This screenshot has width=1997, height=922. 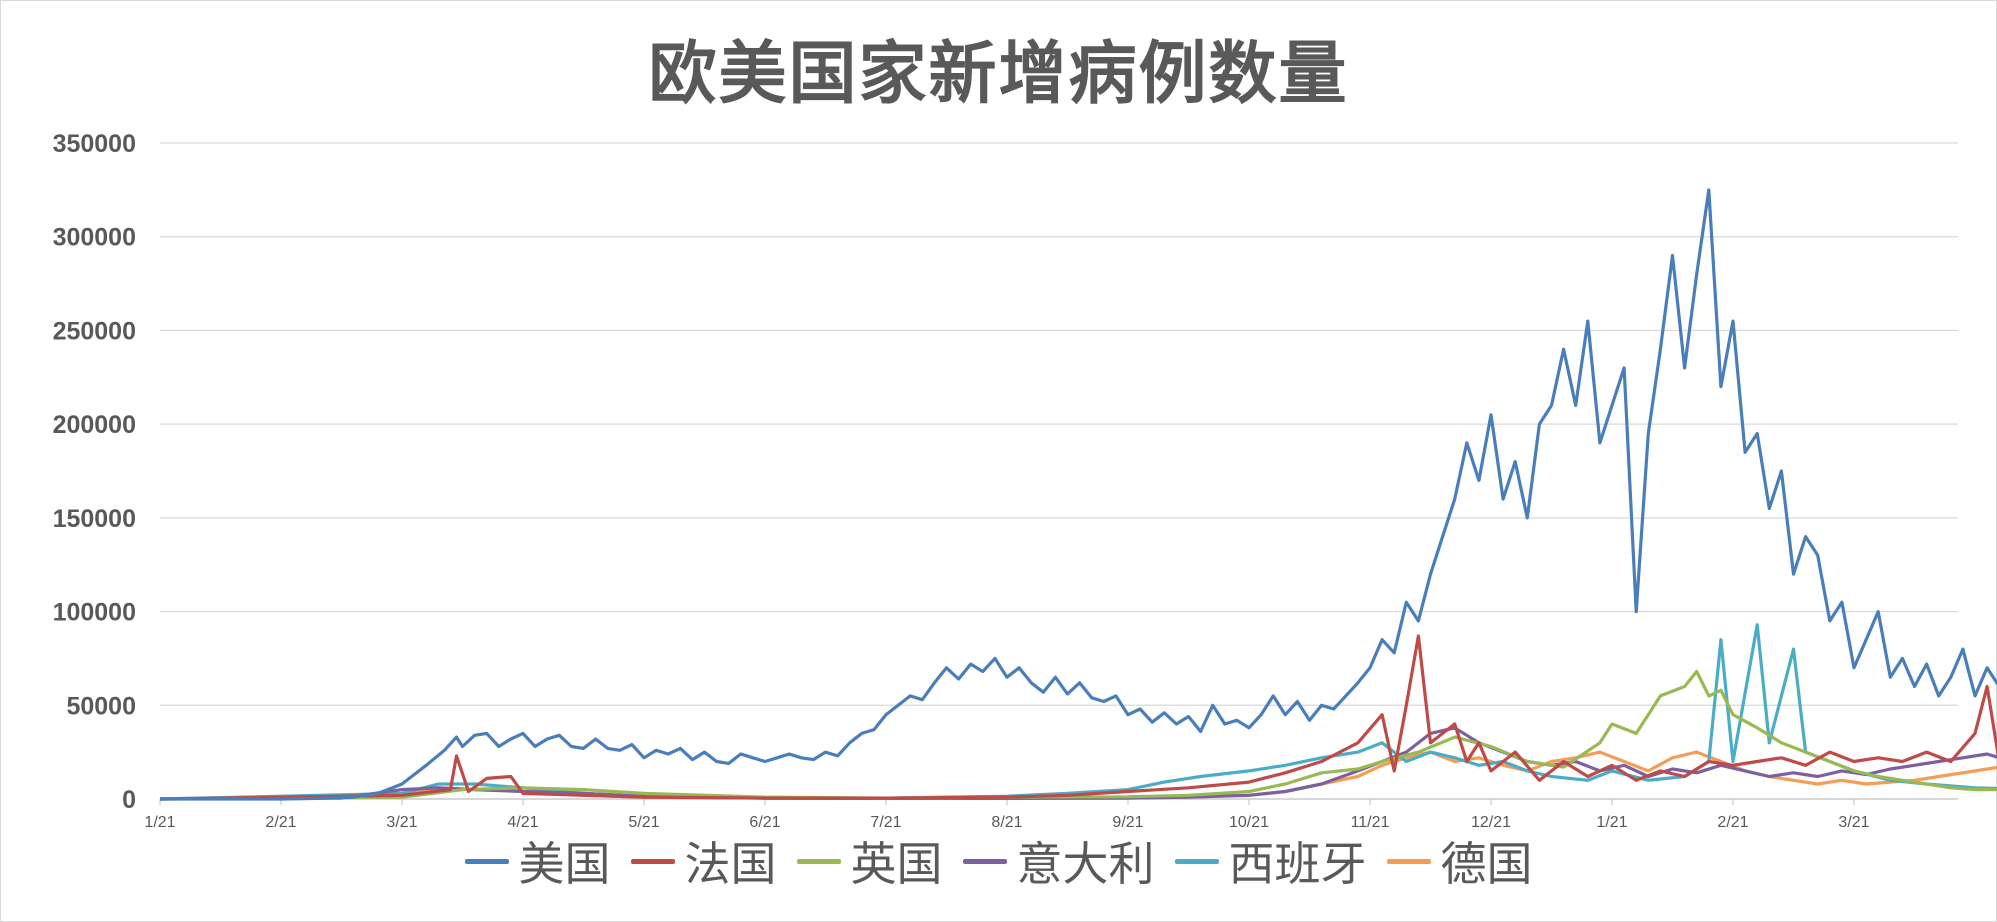 I want to click on legend-item-4: 西班牙, so click(x=1270, y=861).